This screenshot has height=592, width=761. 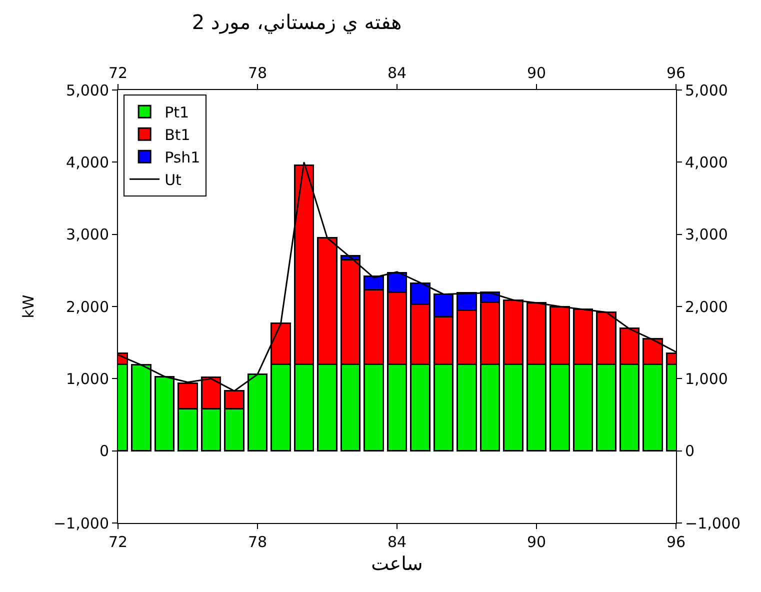 What do you see at coordinates (87, 235) in the screenshot?
I see `y-tick-label: 3,000` at bounding box center [87, 235].